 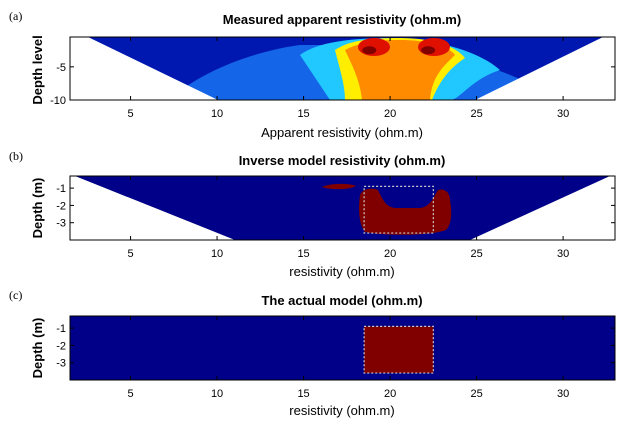 I want to click on panel-a-axes-box, so click(x=342, y=68).